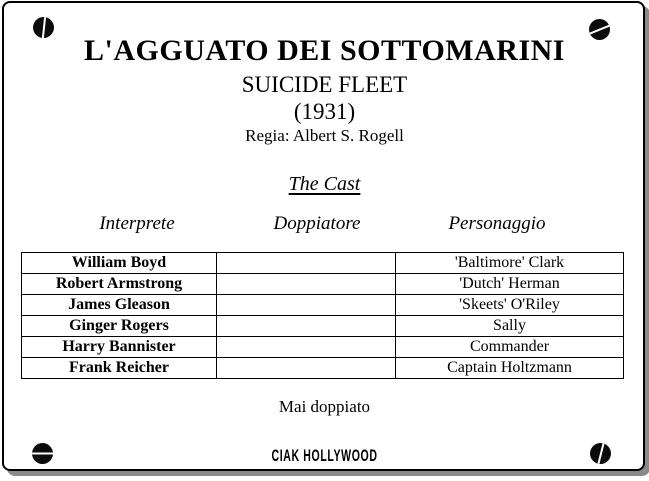  What do you see at coordinates (119, 347) in the screenshot?
I see `interprete-cell: Harry Bannister` at bounding box center [119, 347].